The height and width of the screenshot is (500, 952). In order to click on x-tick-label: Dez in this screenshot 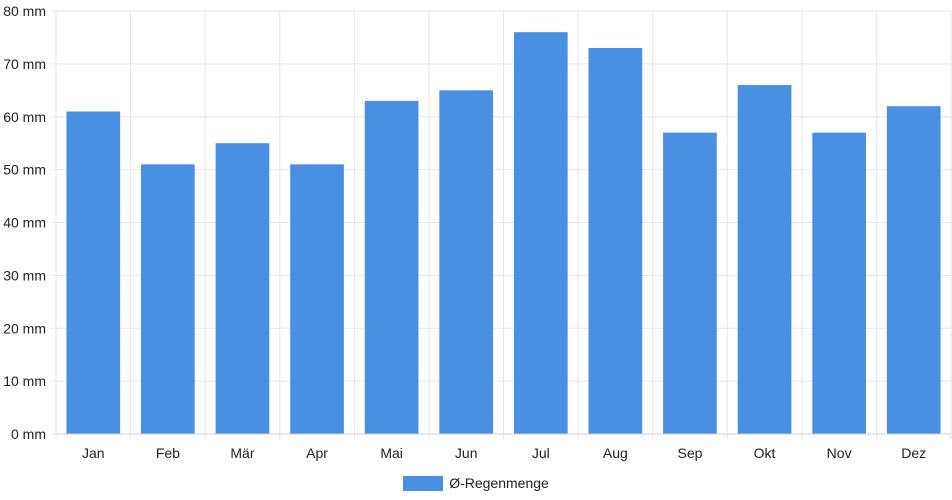, I will do `click(913, 453)`.